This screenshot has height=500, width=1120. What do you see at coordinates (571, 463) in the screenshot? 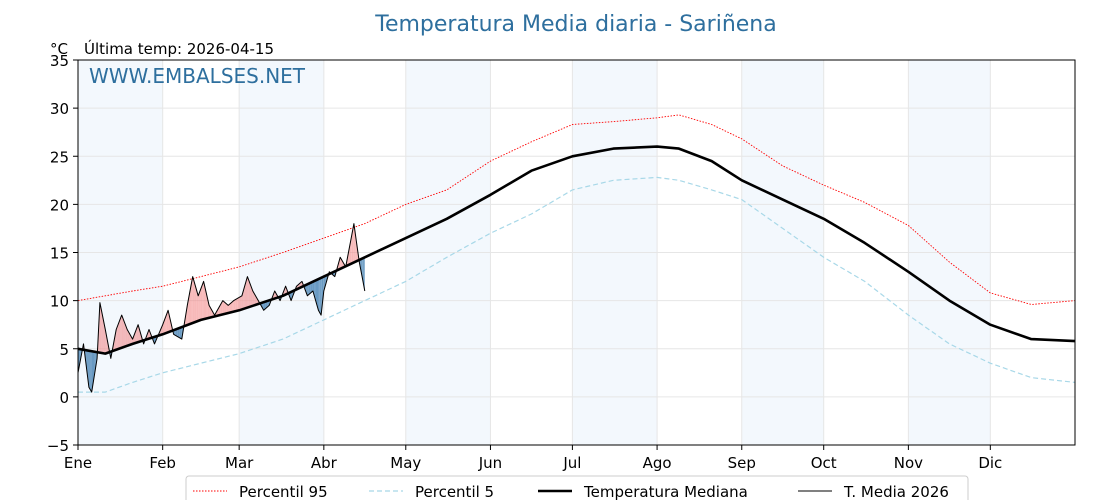
I see `x-tick-label-Jul: Jul` at bounding box center [571, 463].